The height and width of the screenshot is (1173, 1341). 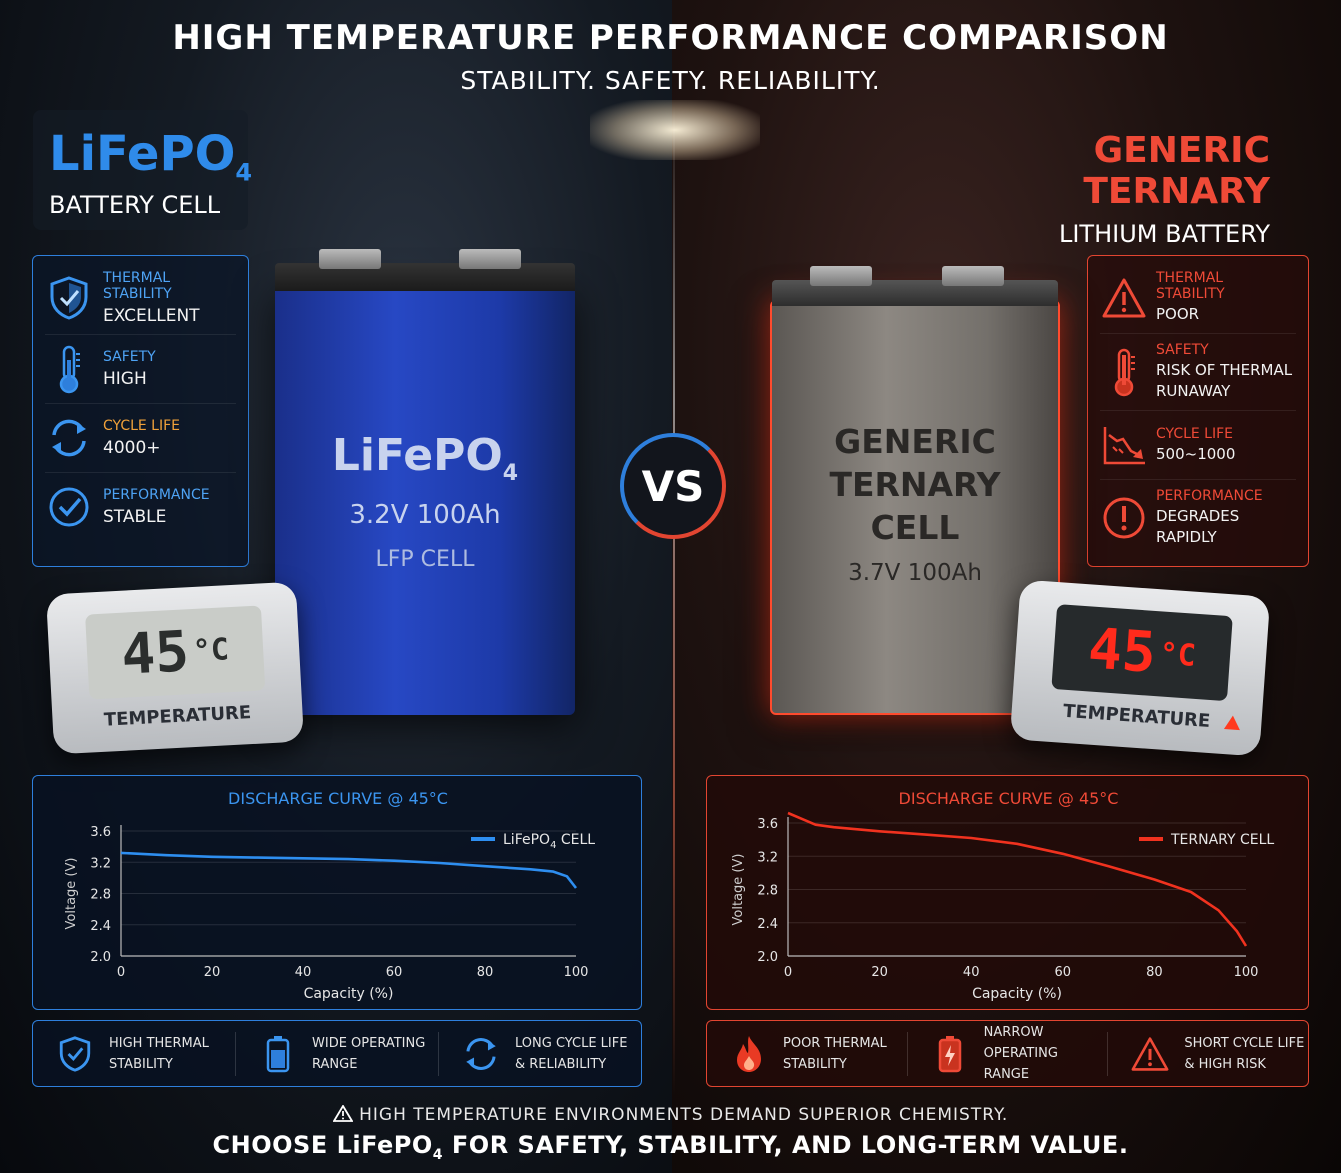 I want to click on y-tick-label: 2.8, so click(x=767, y=891).